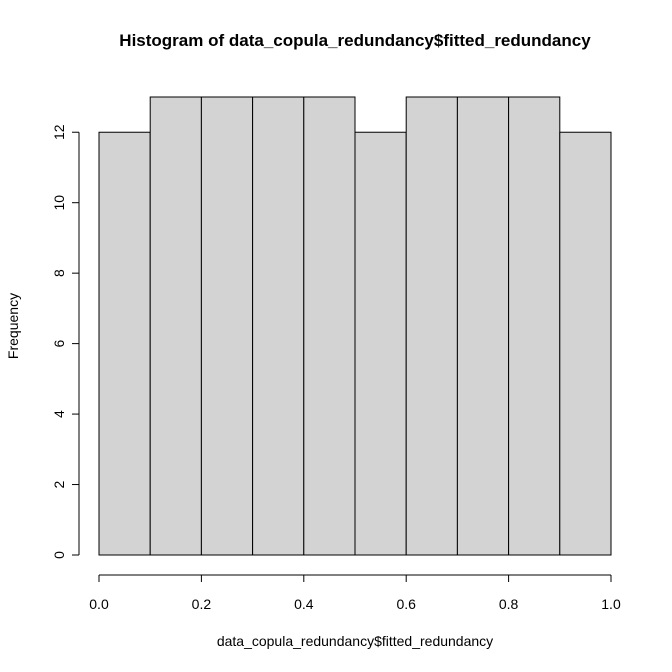  What do you see at coordinates (59, 484) in the screenshot?
I see `y-tick-label-1: 2` at bounding box center [59, 484].